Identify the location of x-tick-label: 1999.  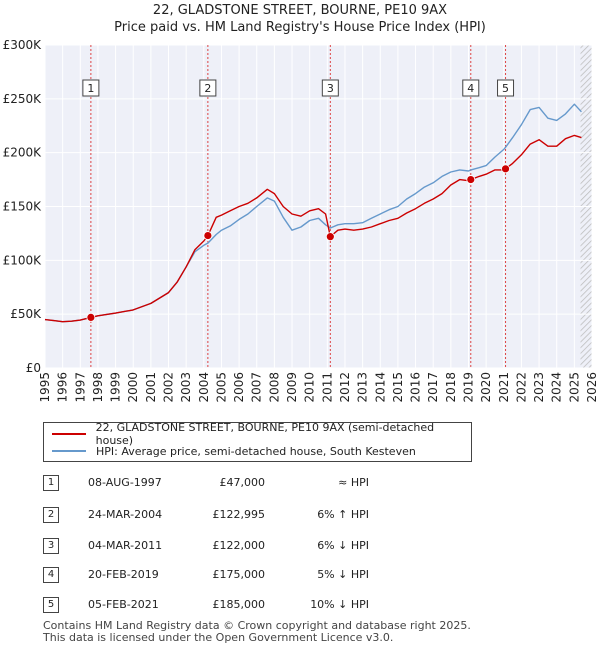
(116, 387).